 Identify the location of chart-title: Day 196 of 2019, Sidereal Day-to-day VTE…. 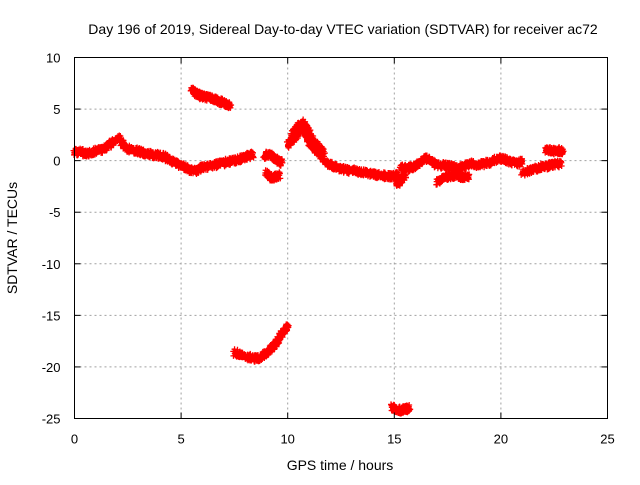
(343, 29).